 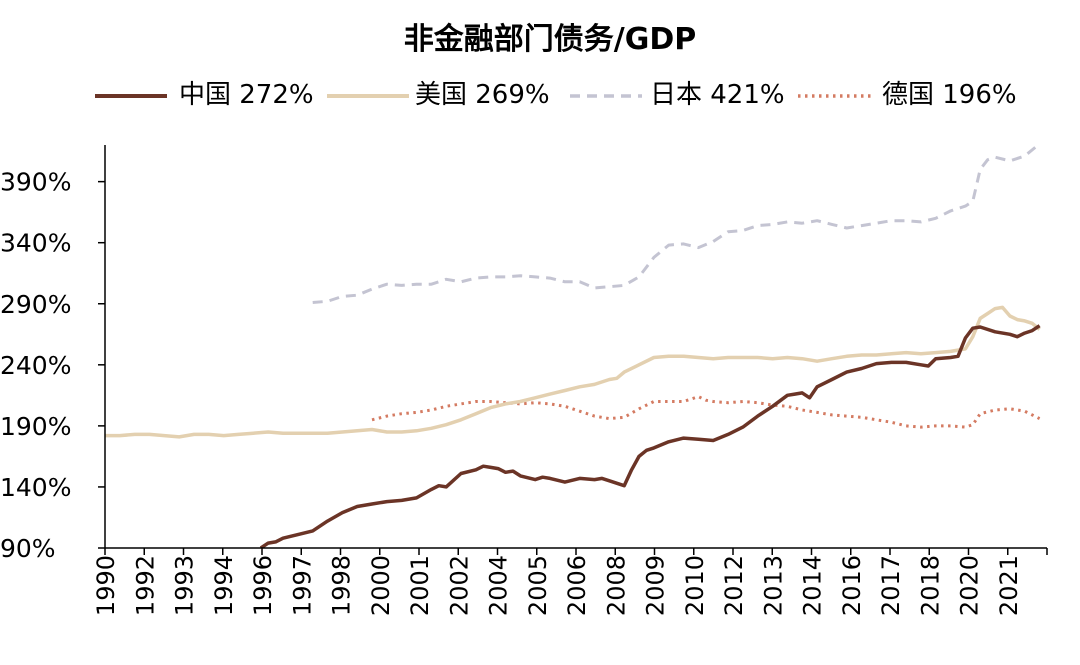 I want to click on legend-label-china: 中国 272%, so click(x=246, y=95).